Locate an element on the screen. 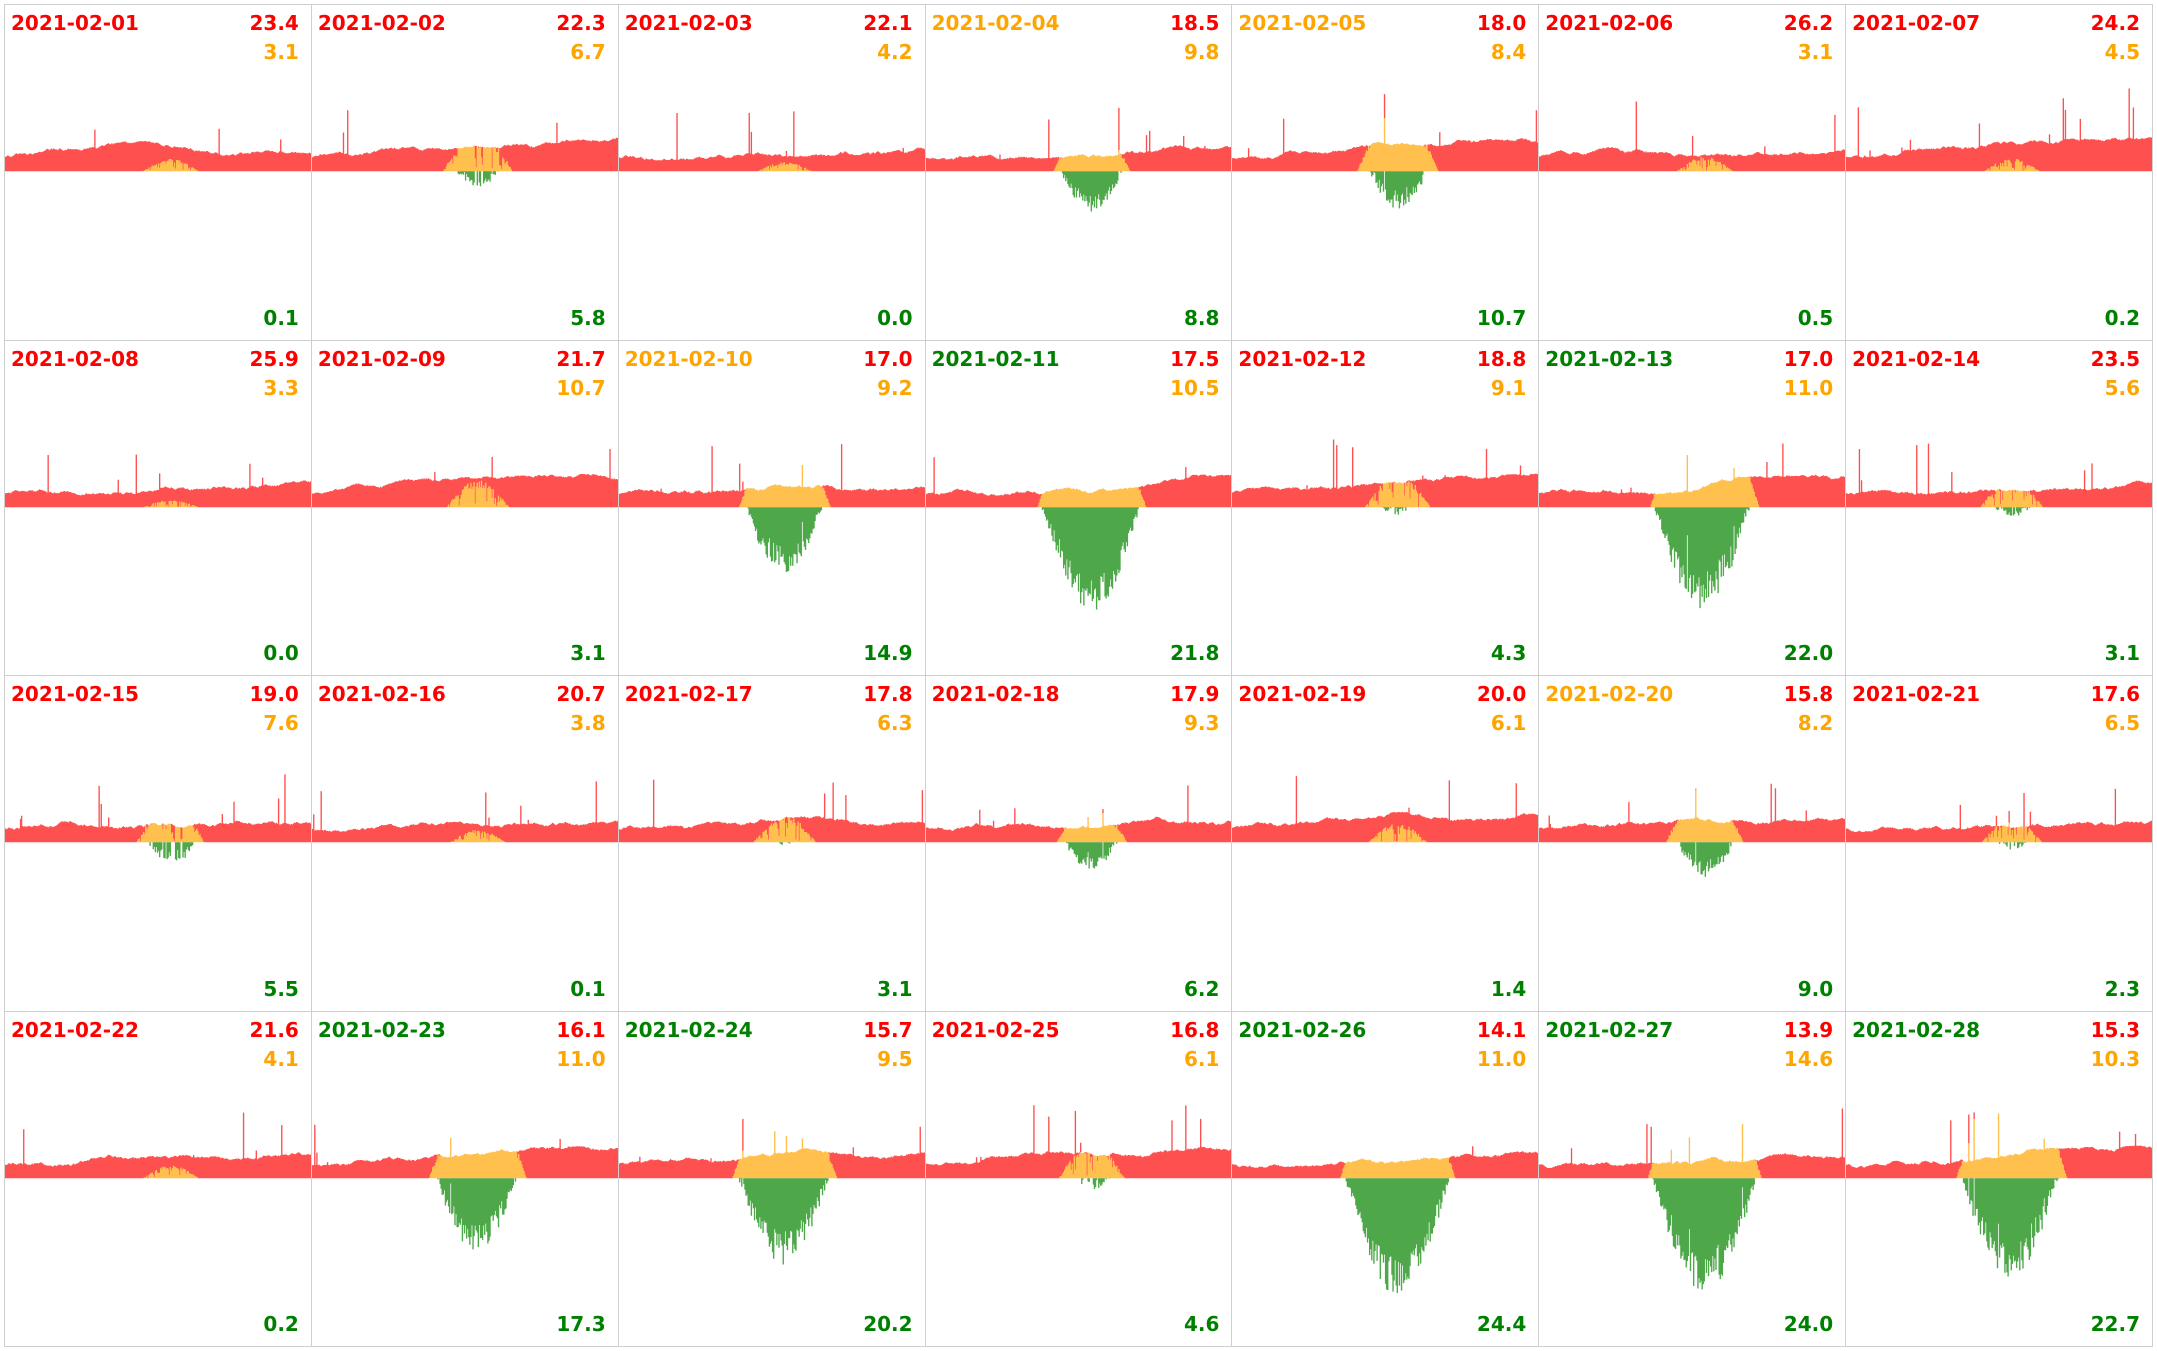 The image size is (2157, 1351). day-panel: 2021-02-12 18.8 9.1 4.3 is located at coordinates (1386, 508).